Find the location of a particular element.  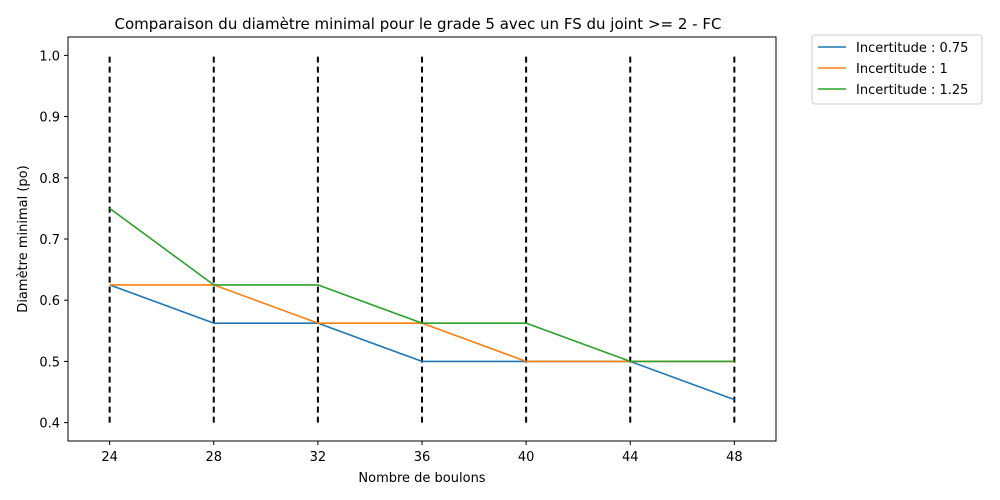

x-tick-label: 32 is located at coordinates (318, 457).